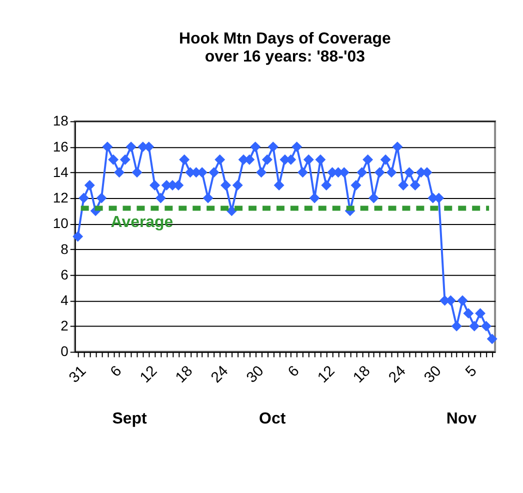 The width and height of the screenshot is (523, 493). What do you see at coordinates (272, 419) in the screenshot?
I see `text: Oct` at bounding box center [272, 419].